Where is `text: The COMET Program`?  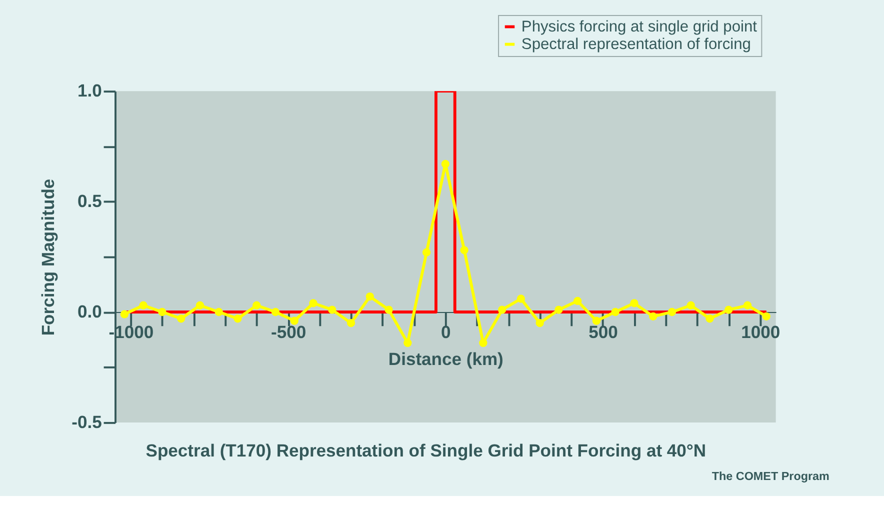
text: The COMET Program is located at coordinates (771, 476).